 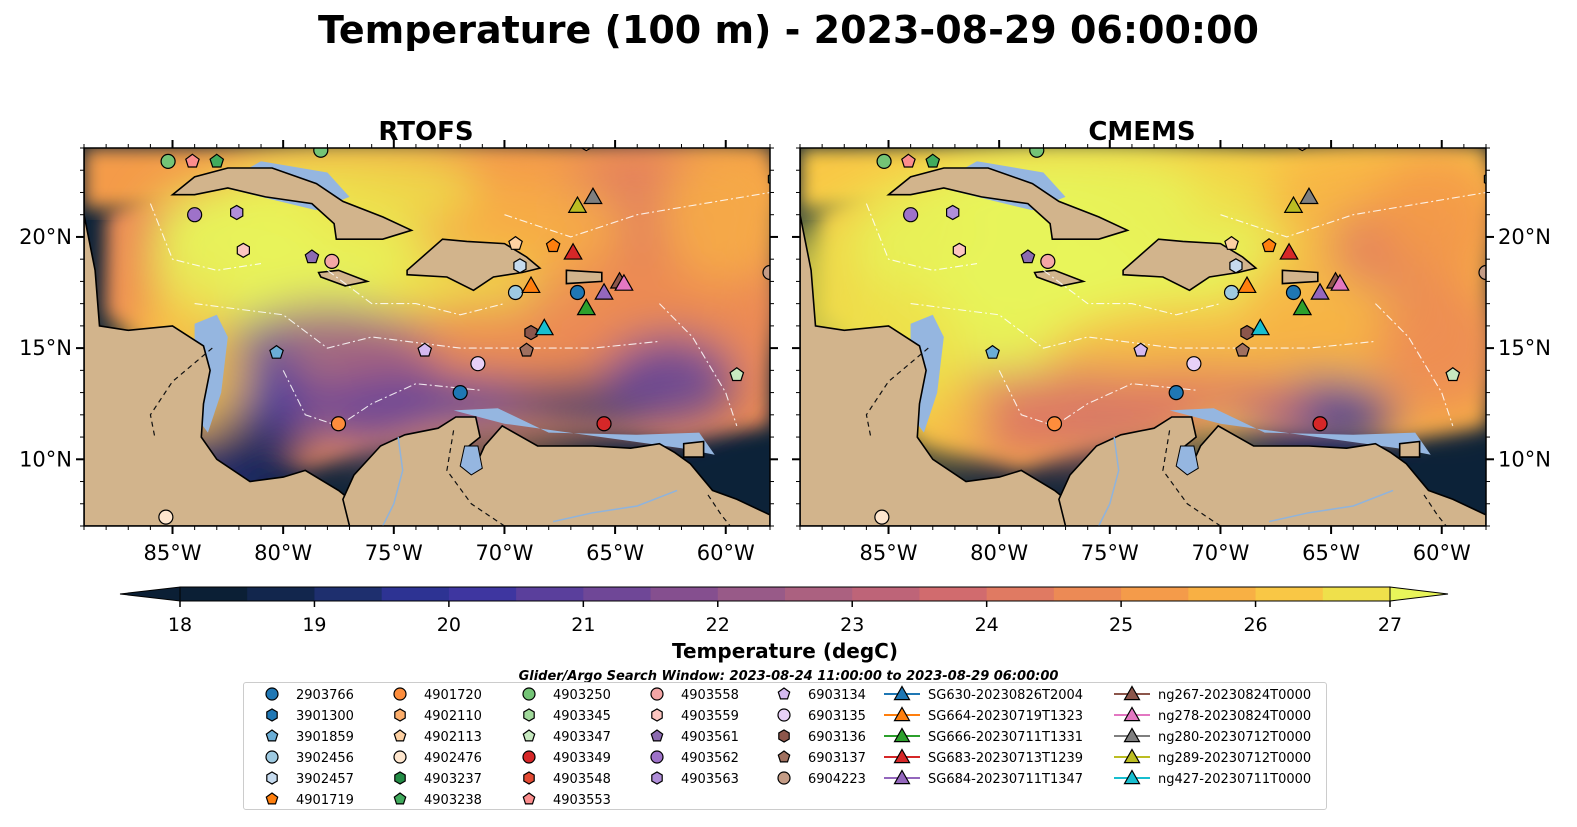 What do you see at coordinates (1005, 695) in the screenshot?
I see `legend-label: SG630-20230826T2004` at bounding box center [1005, 695].